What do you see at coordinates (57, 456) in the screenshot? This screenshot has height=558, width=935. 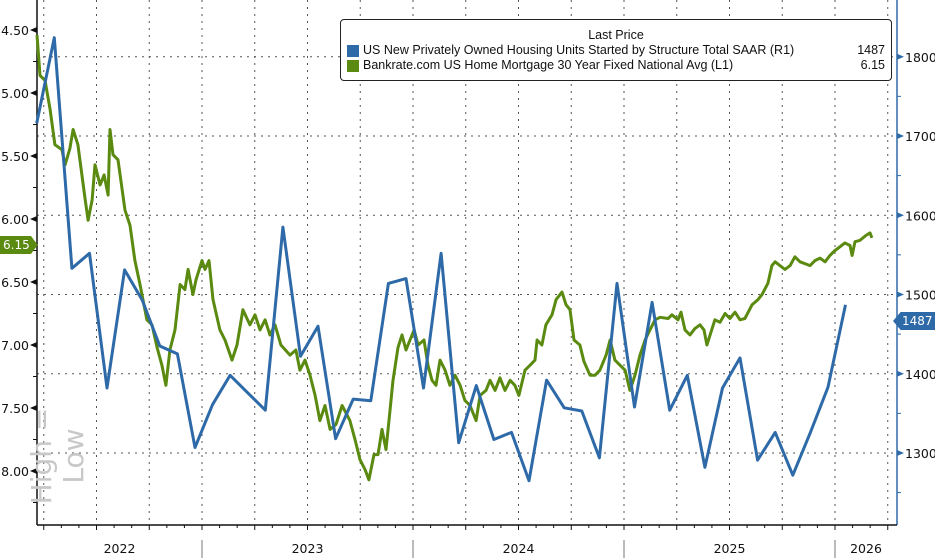 I see `watermark: High = Low` at bounding box center [57, 456].